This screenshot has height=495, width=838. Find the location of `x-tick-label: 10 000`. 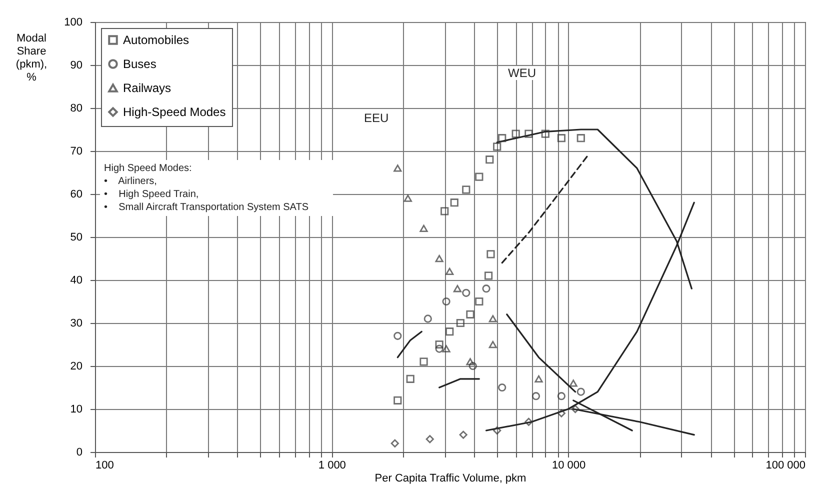

x-tick-label: 10 000 is located at coordinates (569, 466).